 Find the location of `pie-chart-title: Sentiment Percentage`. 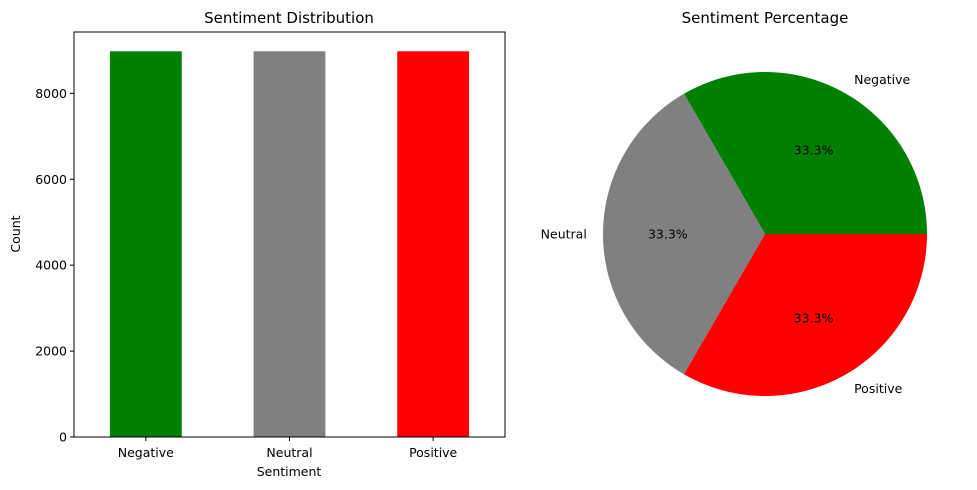

pie-chart-title: Sentiment Percentage is located at coordinates (765, 18).